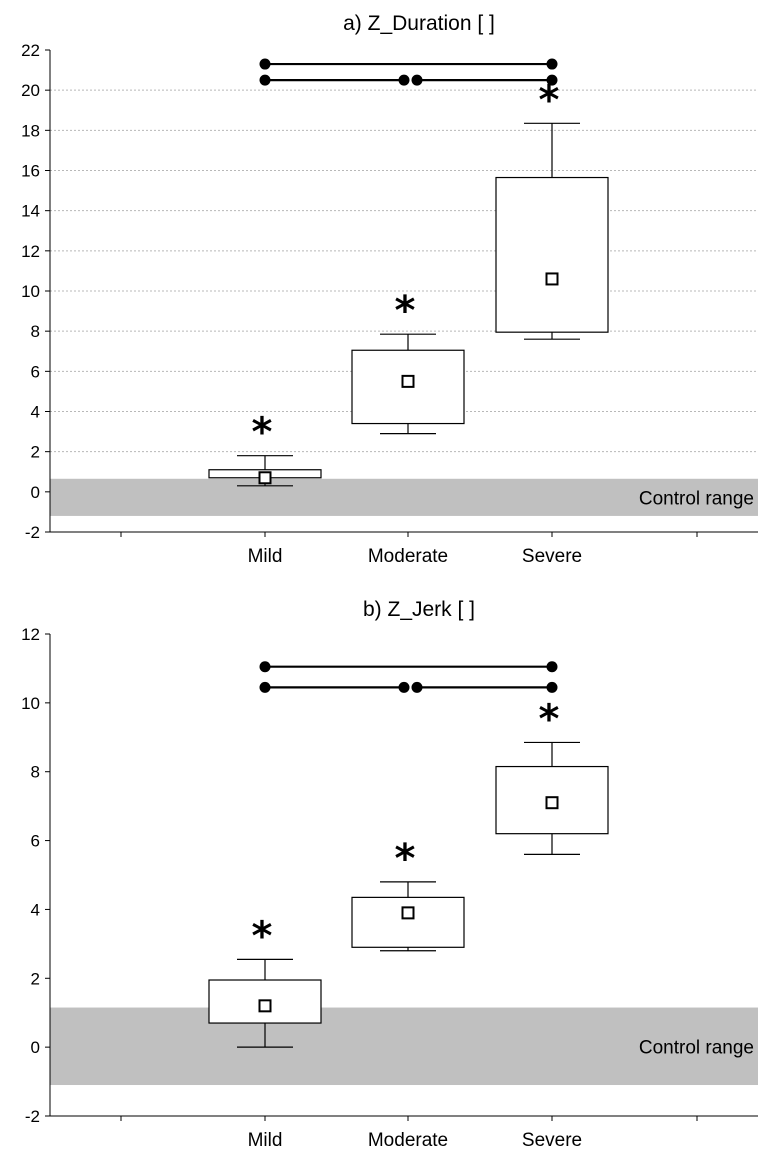  I want to click on y-tick-label: 20, so click(30, 90).